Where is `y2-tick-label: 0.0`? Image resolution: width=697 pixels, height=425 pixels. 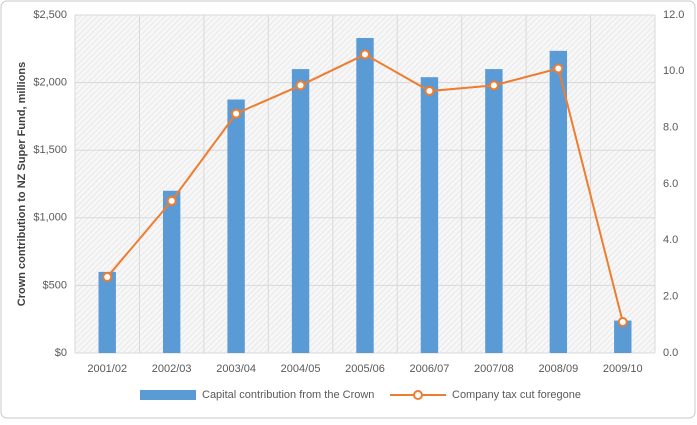 y2-tick-label: 0.0 is located at coordinates (670, 353).